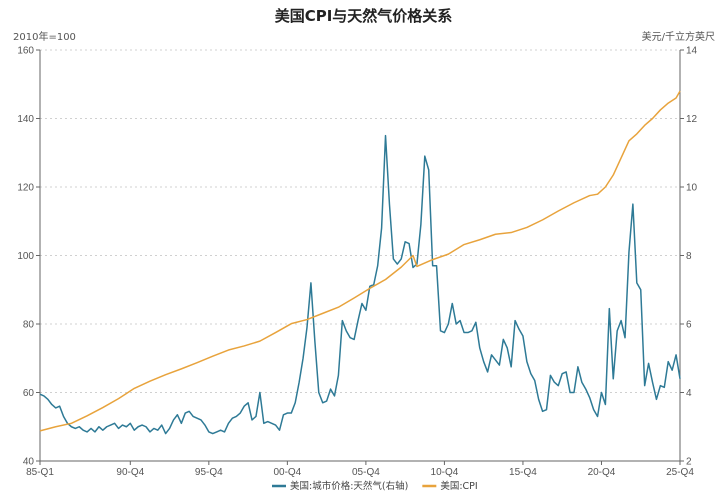 This screenshot has width=727, height=500. I want to click on left-axis-ticks: 40 60 80 100 120 140 160, so click(28, 257).